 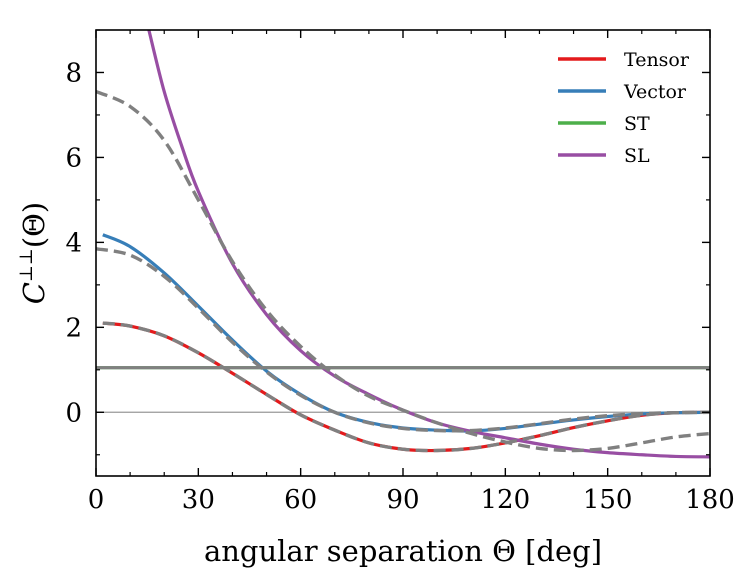 What do you see at coordinates (657, 60) in the screenshot?
I see `legend-label-tensor: Tensor` at bounding box center [657, 60].